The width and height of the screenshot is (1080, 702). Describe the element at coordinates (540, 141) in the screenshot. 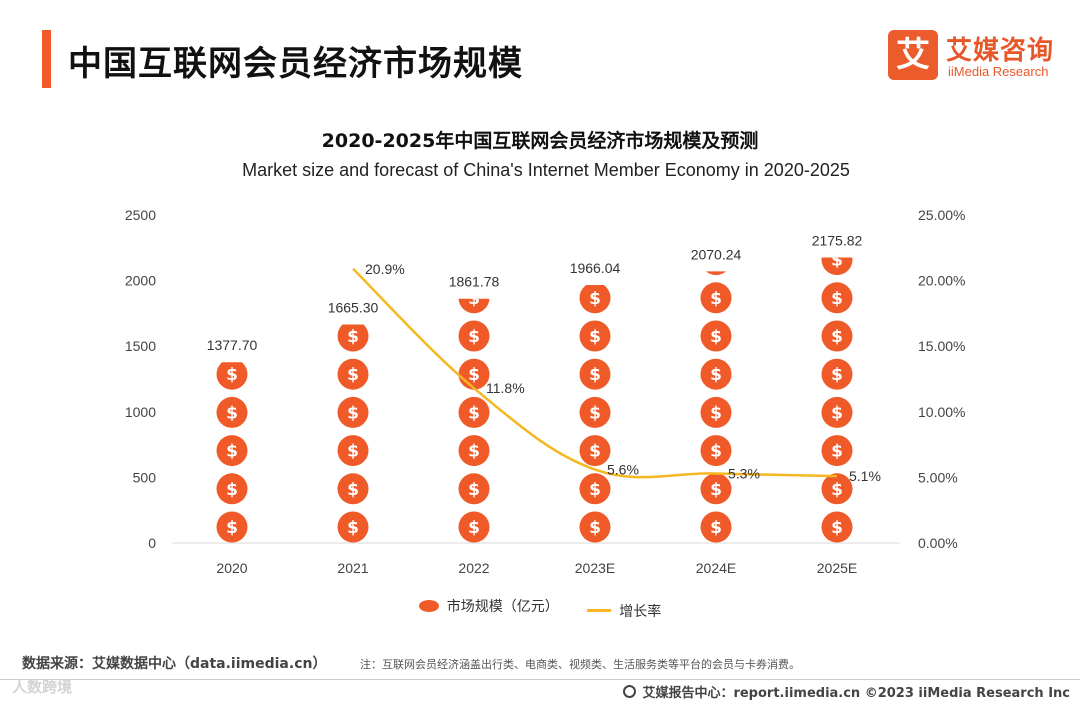

I see `chart-title: 2020-2025年中国互联网会员经济市场规模及预测` at that location.